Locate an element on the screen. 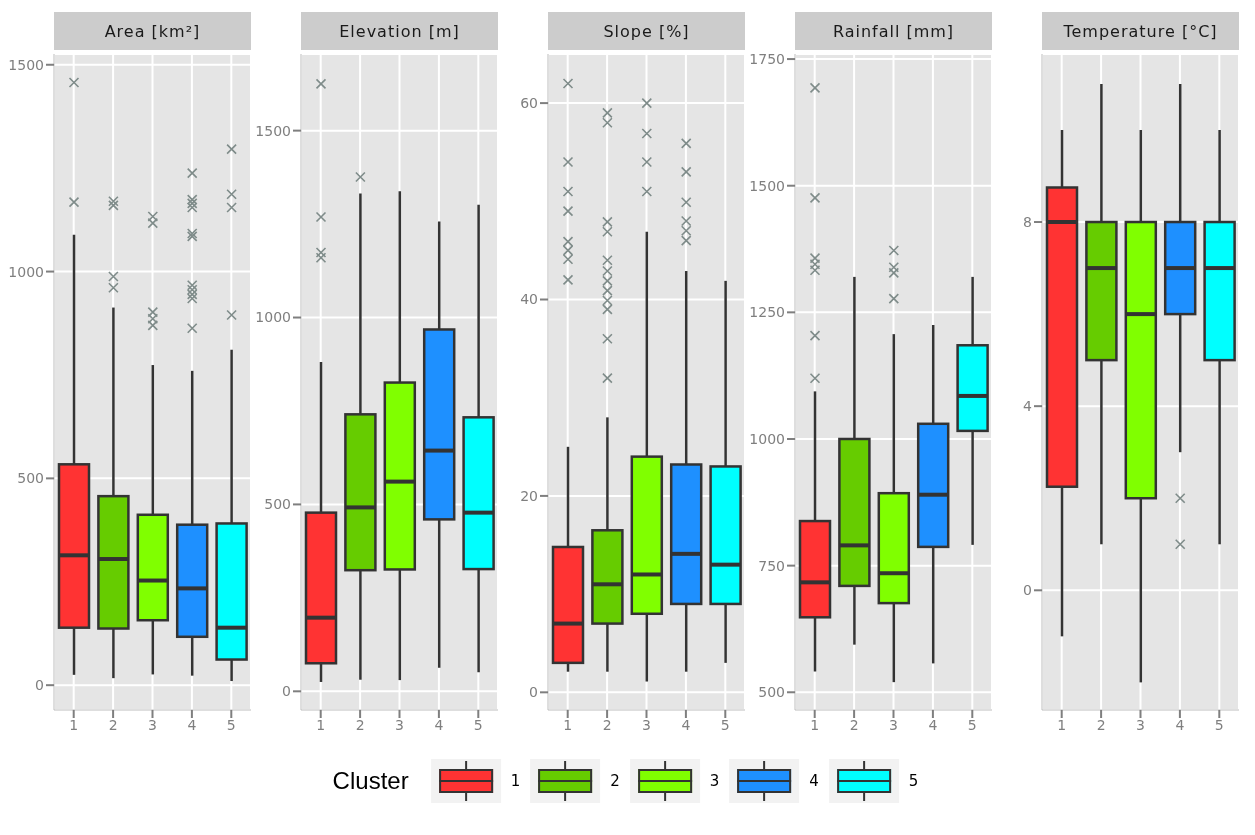  legend-label: 4 is located at coordinates (814, 781).